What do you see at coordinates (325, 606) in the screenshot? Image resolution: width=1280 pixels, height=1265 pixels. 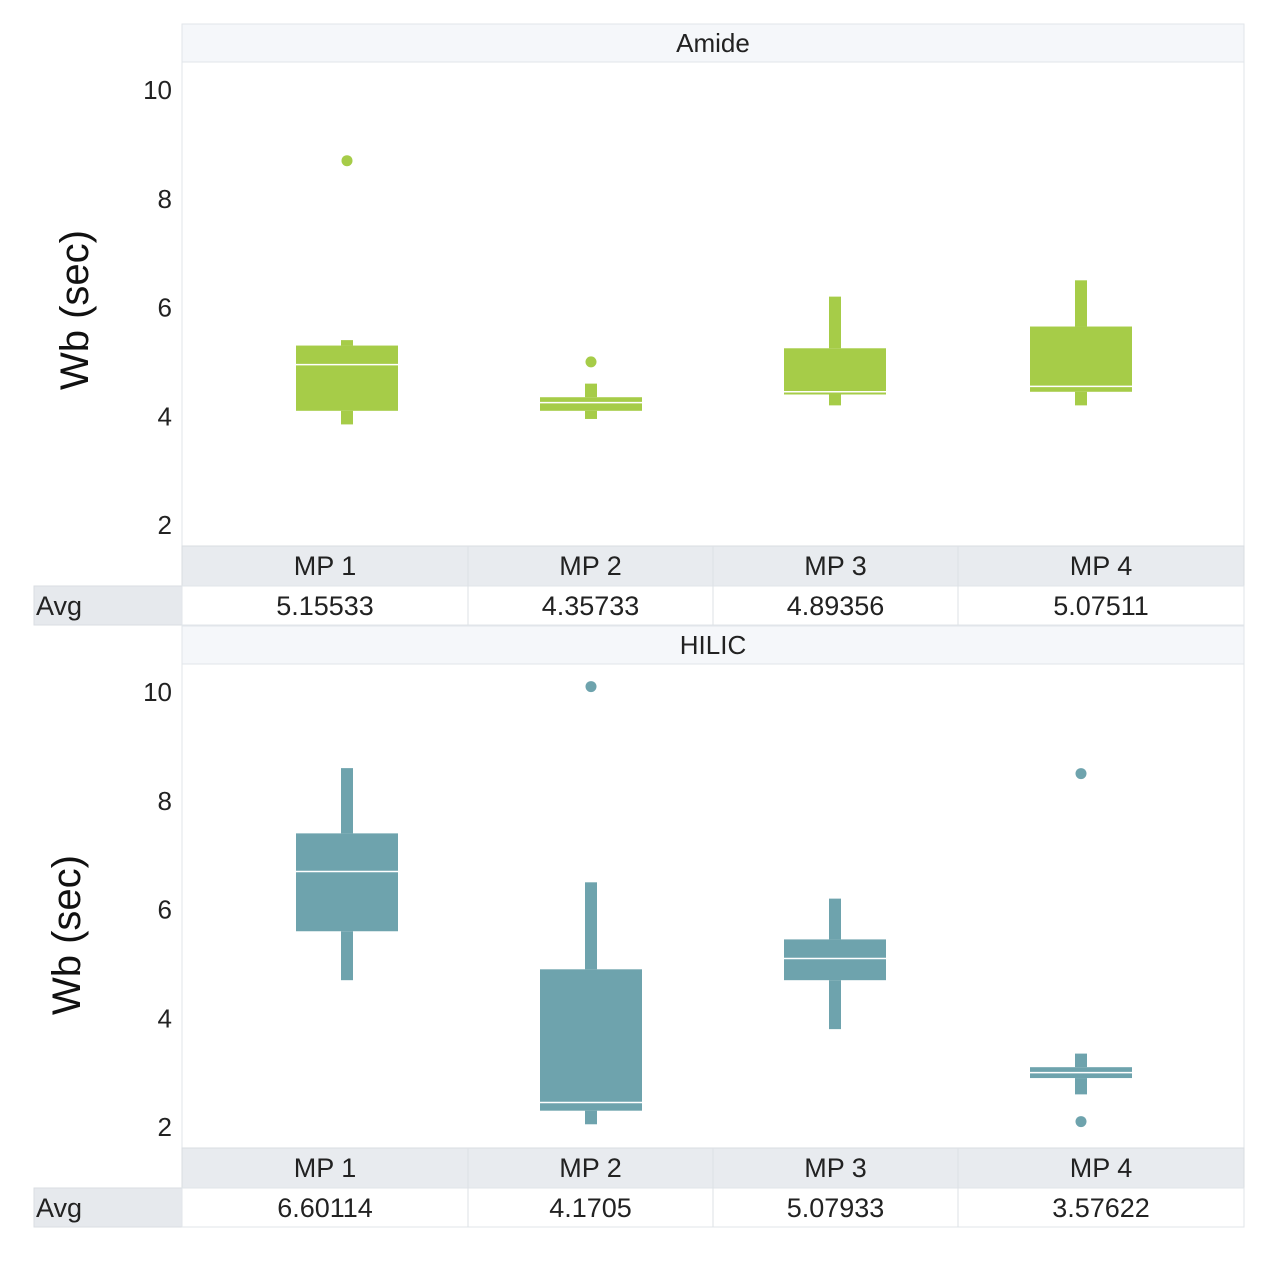 I see `avg-value: 5.15533` at bounding box center [325, 606].